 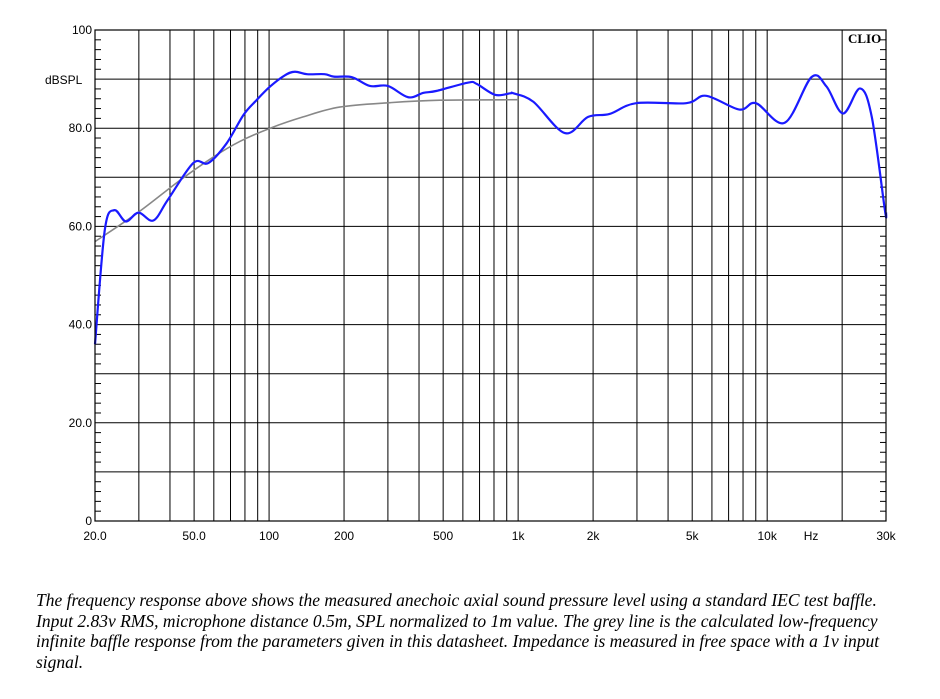 What do you see at coordinates (194, 536) in the screenshot?
I see `x-tick-label: 50.0` at bounding box center [194, 536].